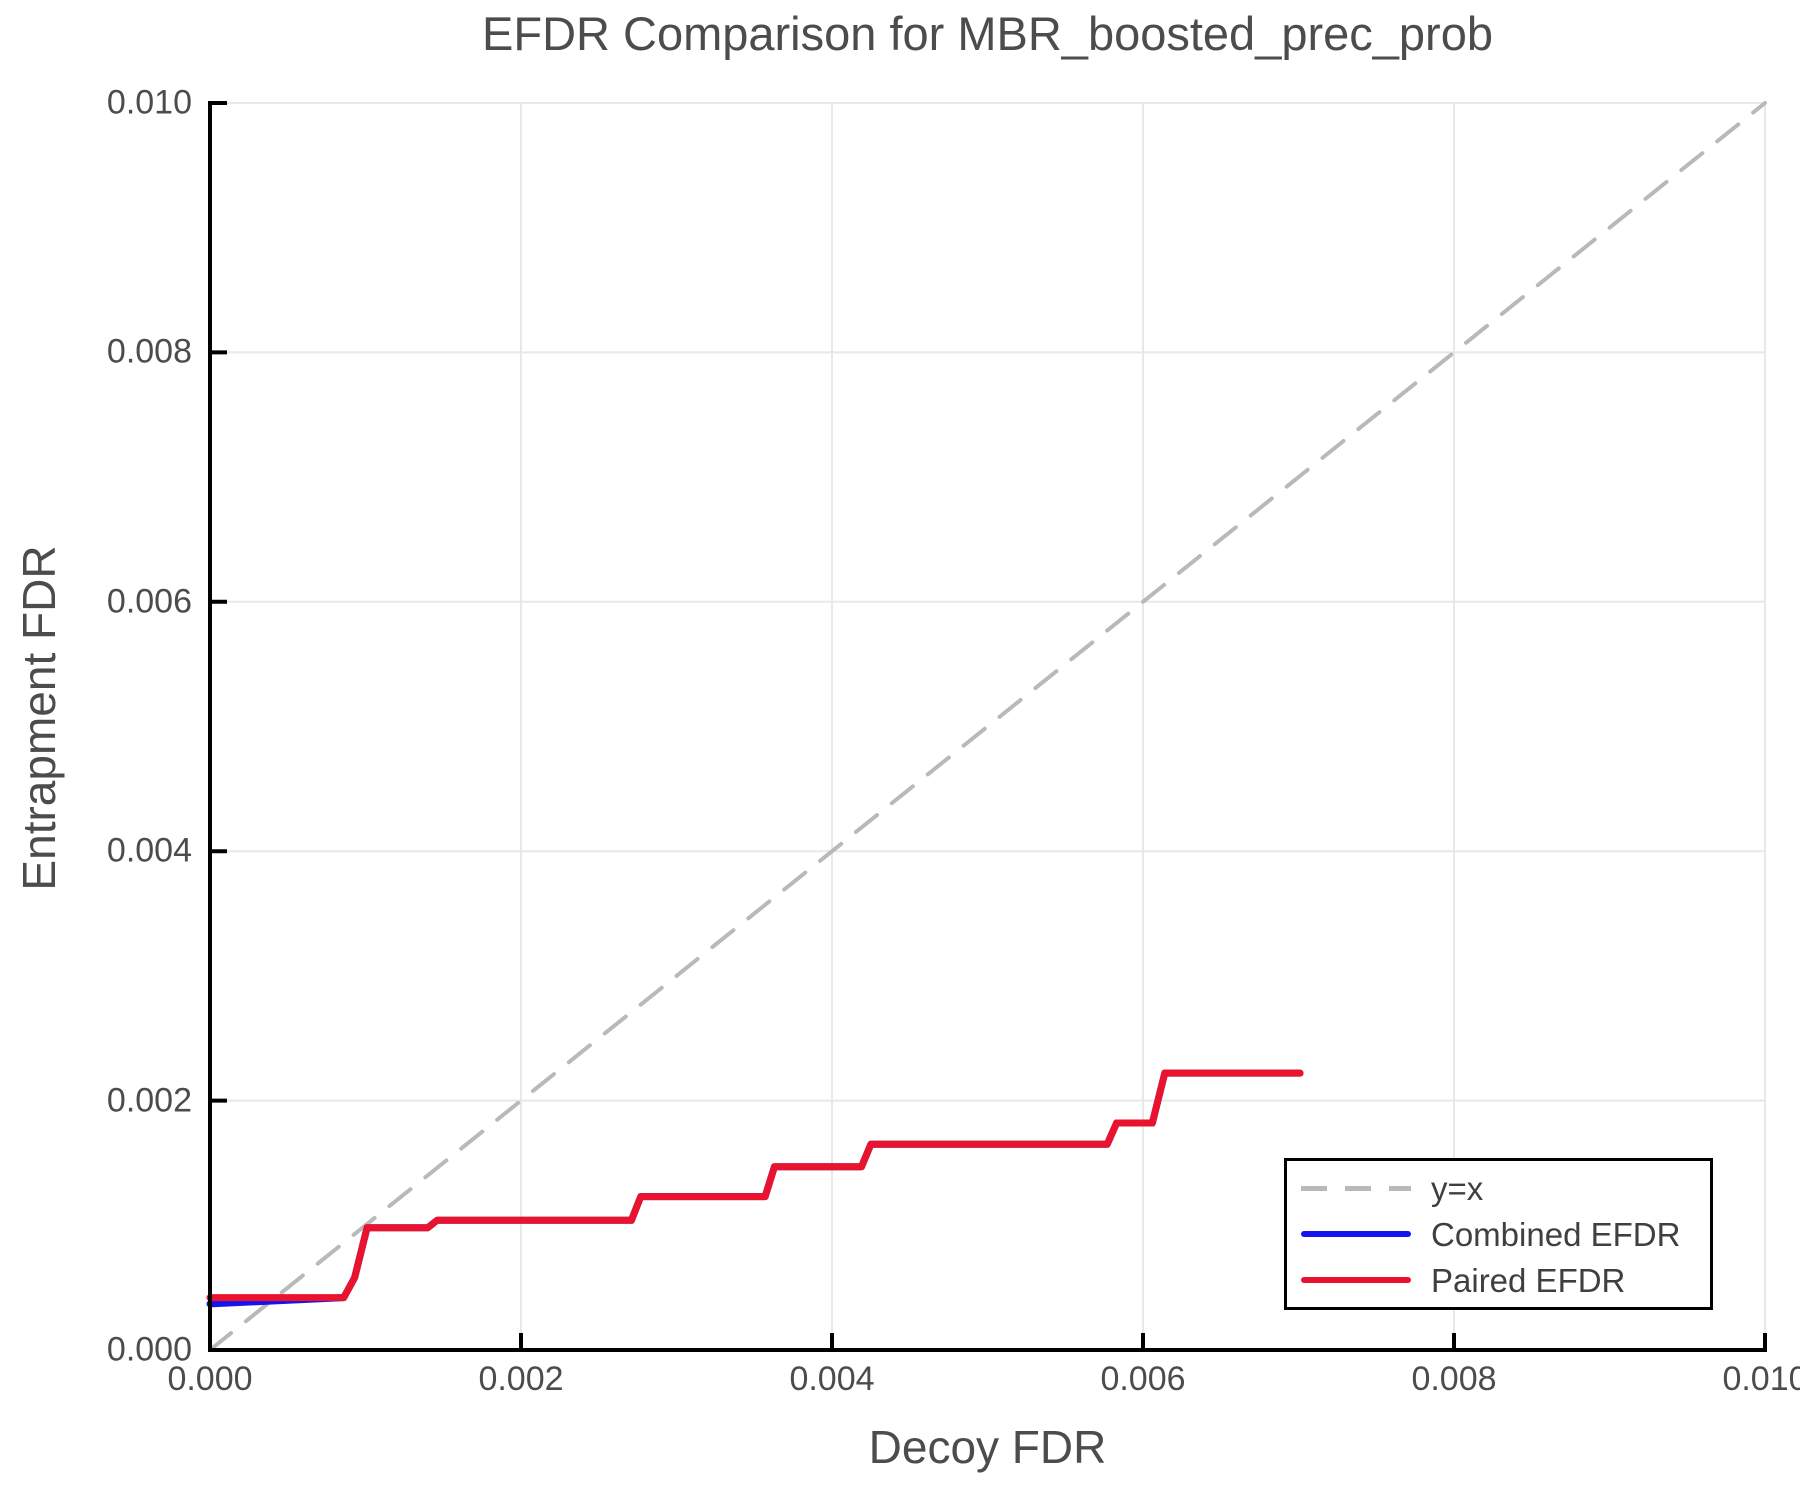 The width and height of the screenshot is (1800, 1500). Describe the element at coordinates (149, 601) in the screenshot. I see `y-tick-label: 0.006` at that location.